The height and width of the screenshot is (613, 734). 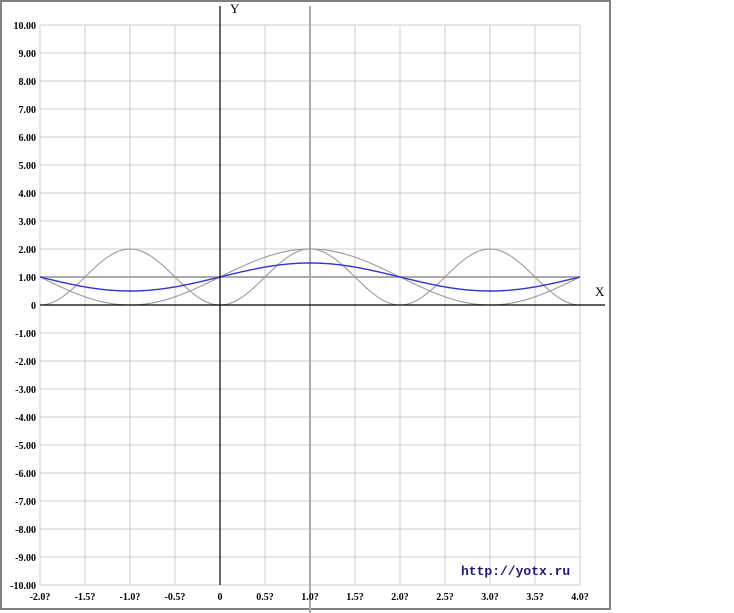 What do you see at coordinates (515, 571) in the screenshot?
I see `watermark: http://yotx.ru` at bounding box center [515, 571].